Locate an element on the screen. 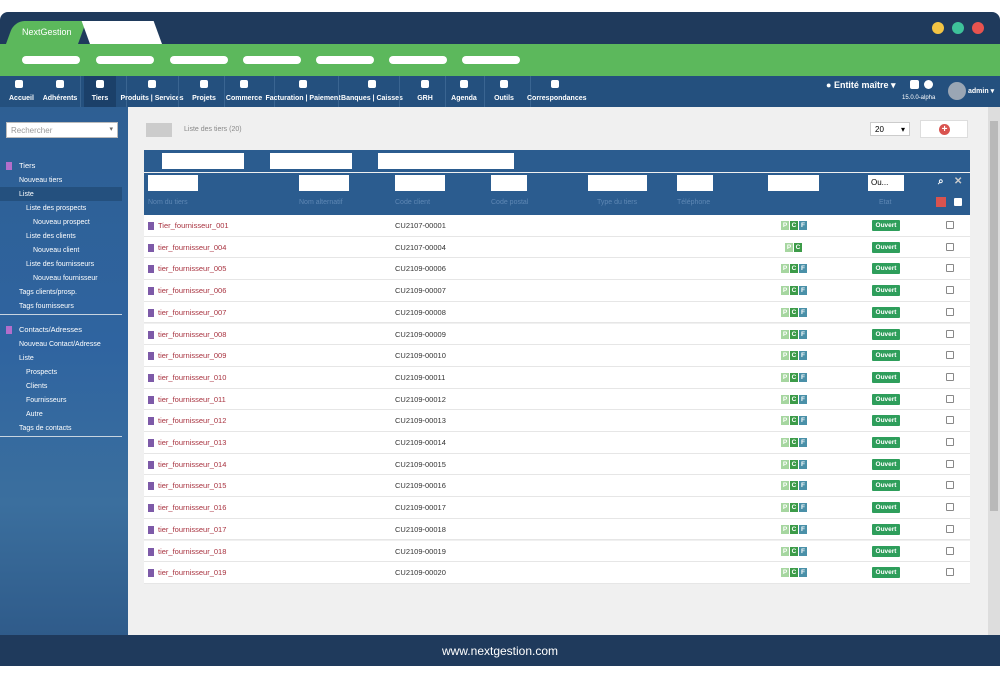 The height and width of the screenshot is (679, 1000). tier-name: tier_fournisseur_009 is located at coordinates (192, 356).